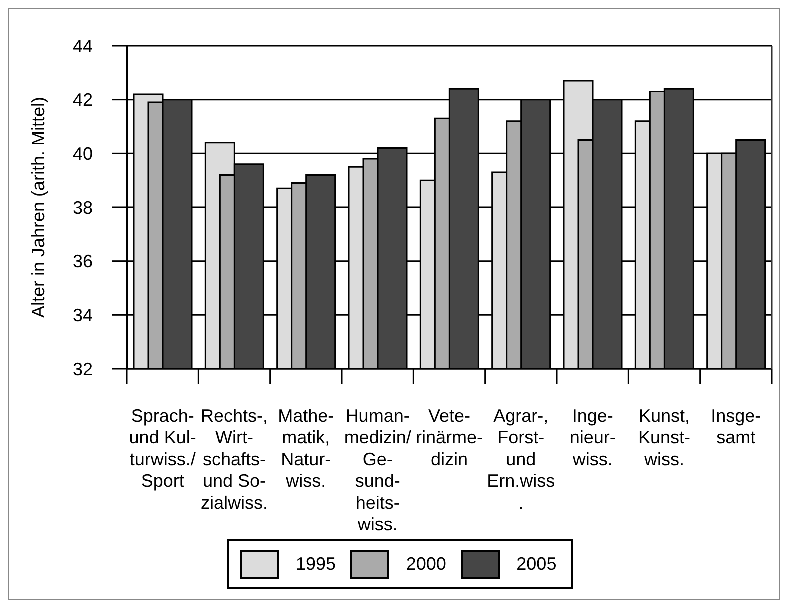 The image size is (788, 608). What do you see at coordinates (378, 470) in the screenshot?
I see `x-tick-label: Human- medizin/ Ge- sund- heits- wiss.` at bounding box center [378, 470].